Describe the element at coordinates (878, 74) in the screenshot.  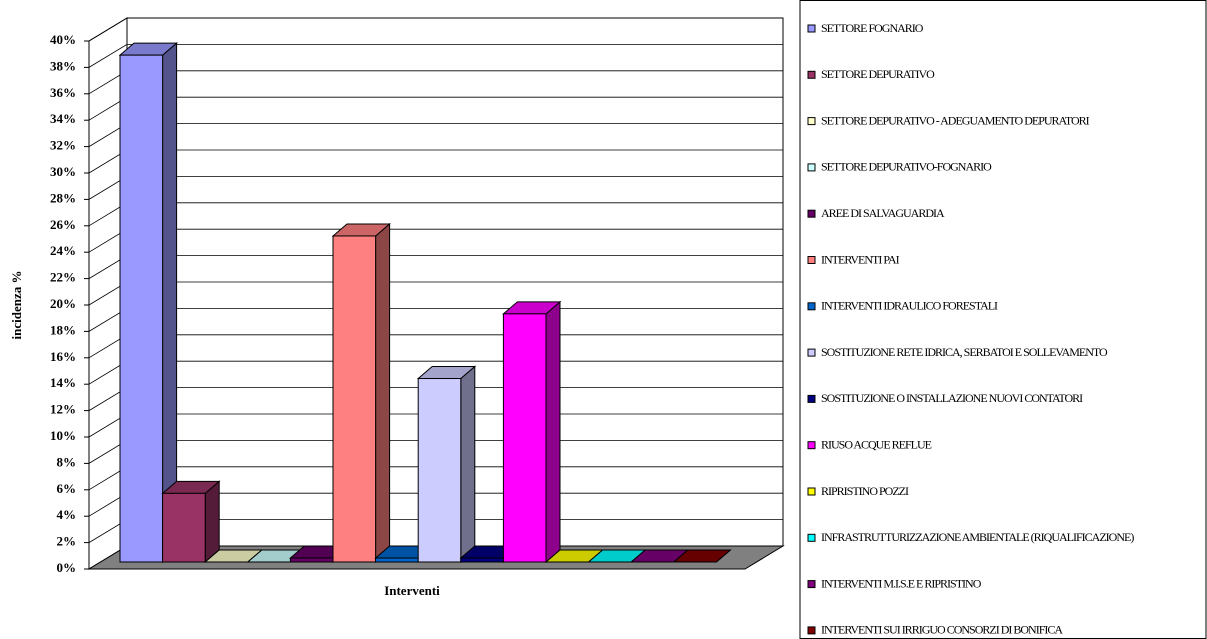
I see `legend-label: SETTORE DEPURATIVO` at that location.